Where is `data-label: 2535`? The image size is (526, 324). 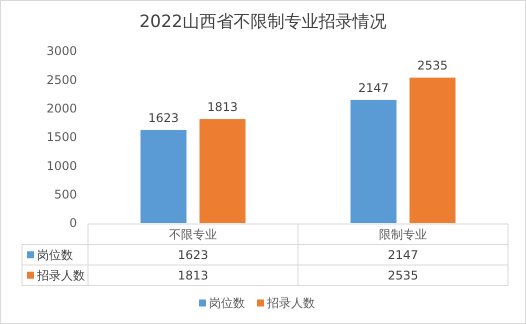
data-label: 2535 is located at coordinates (432, 65).